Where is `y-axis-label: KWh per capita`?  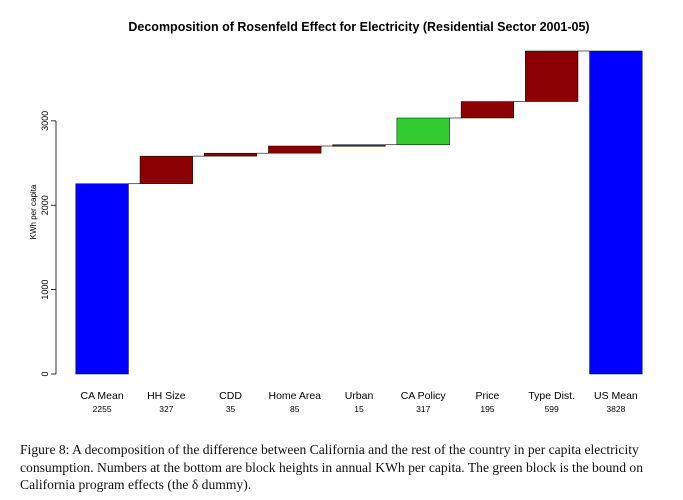
y-axis-label: KWh per capita is located at coordinates (33, 211).